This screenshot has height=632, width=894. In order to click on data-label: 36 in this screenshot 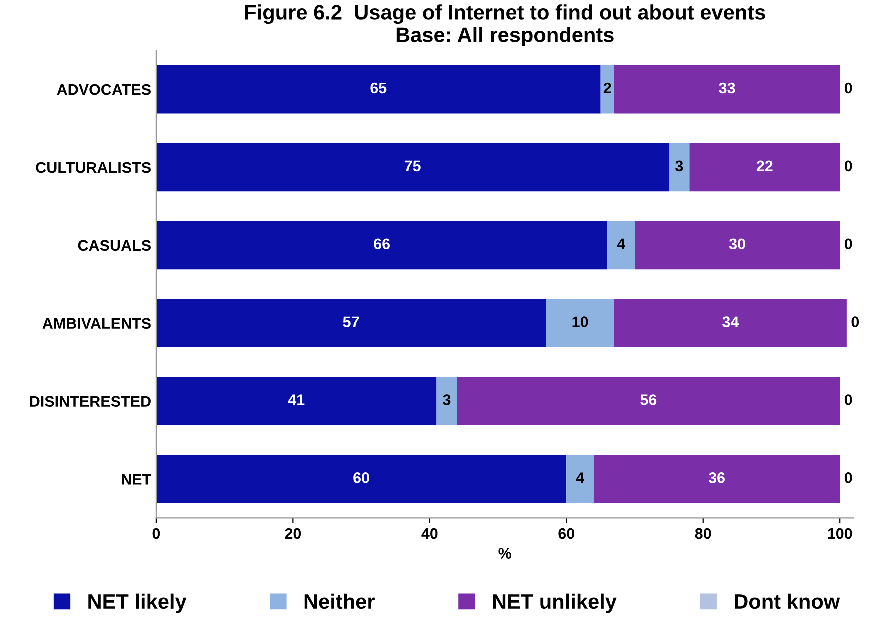, I will do `click(716, 478)`.